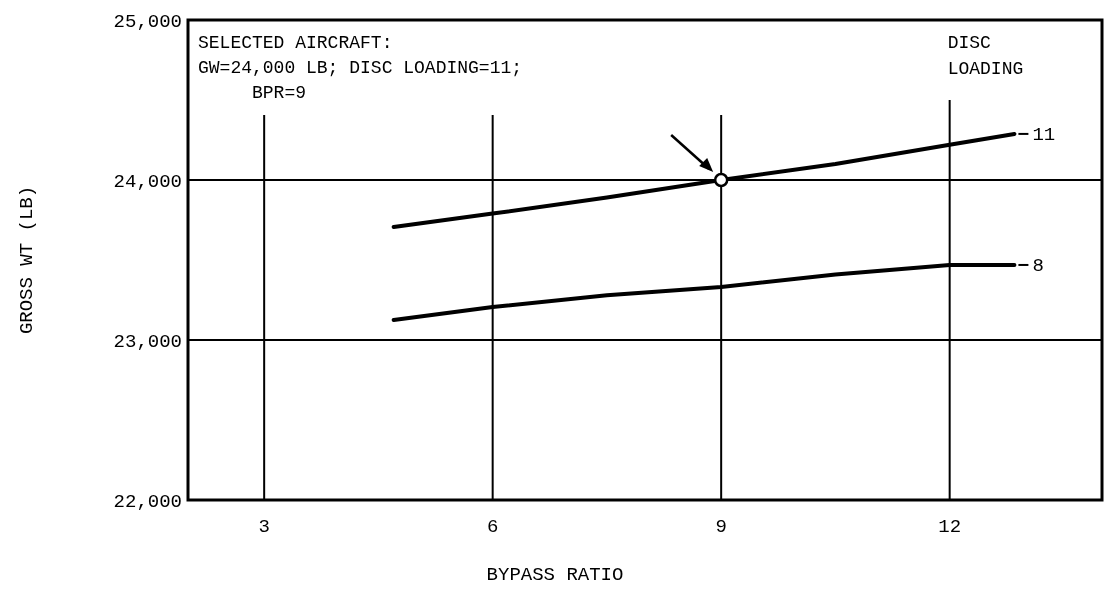 This screenshot has width=1104, height=589. Describe the element at coordinates (721, 527) in the screenshot. I see `x-tick-label: 9` at that location.